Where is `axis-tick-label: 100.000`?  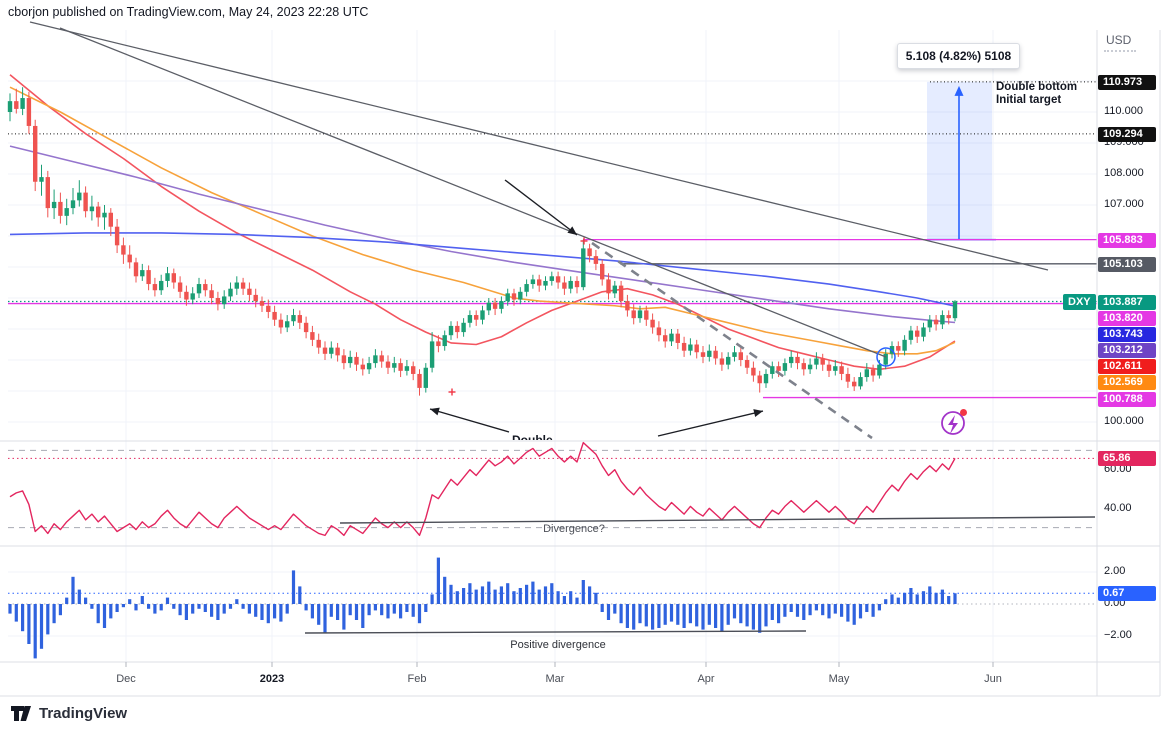
axis-tick-label: 100.000 is located at coordinates (1124, 421).